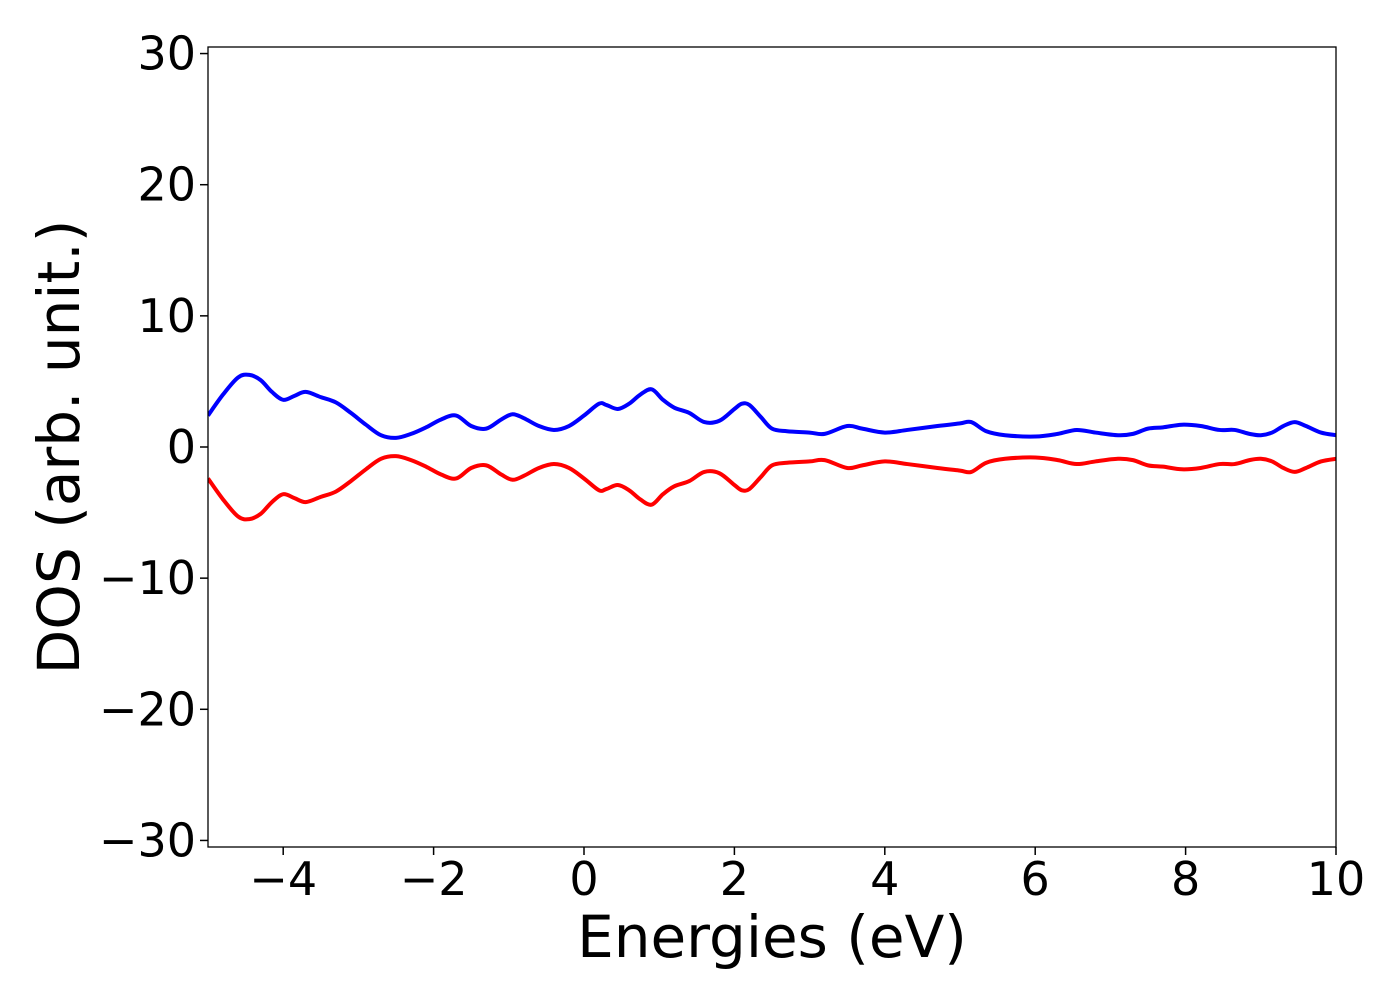 The height and width of the screenshot is (1000, 1400). I want to click on x-tick-label: 8, so click(1185, 879).